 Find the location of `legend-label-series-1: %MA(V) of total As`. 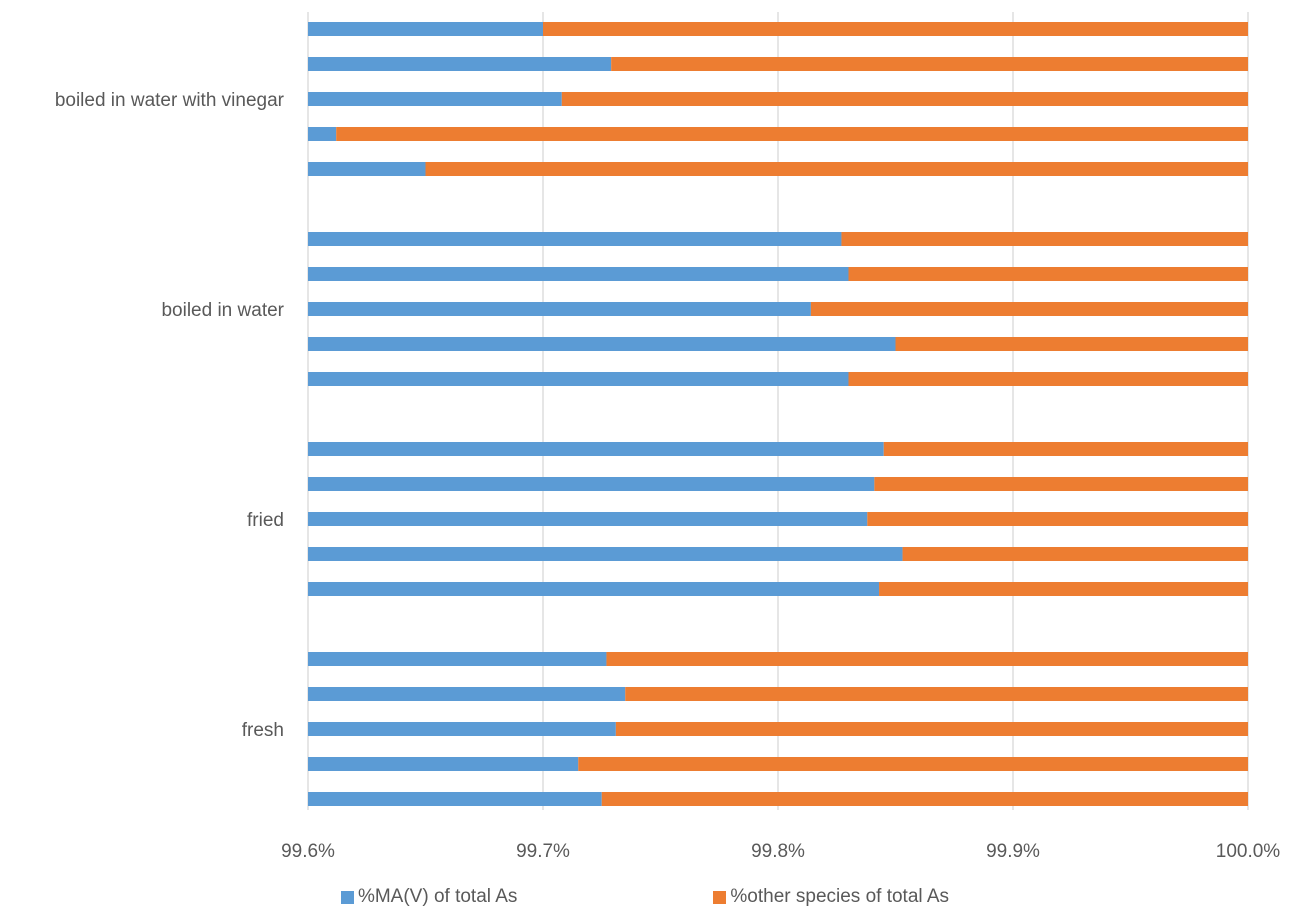

legend-label-series-1: %MA(V) of total As is located at coordinates (437, 896).